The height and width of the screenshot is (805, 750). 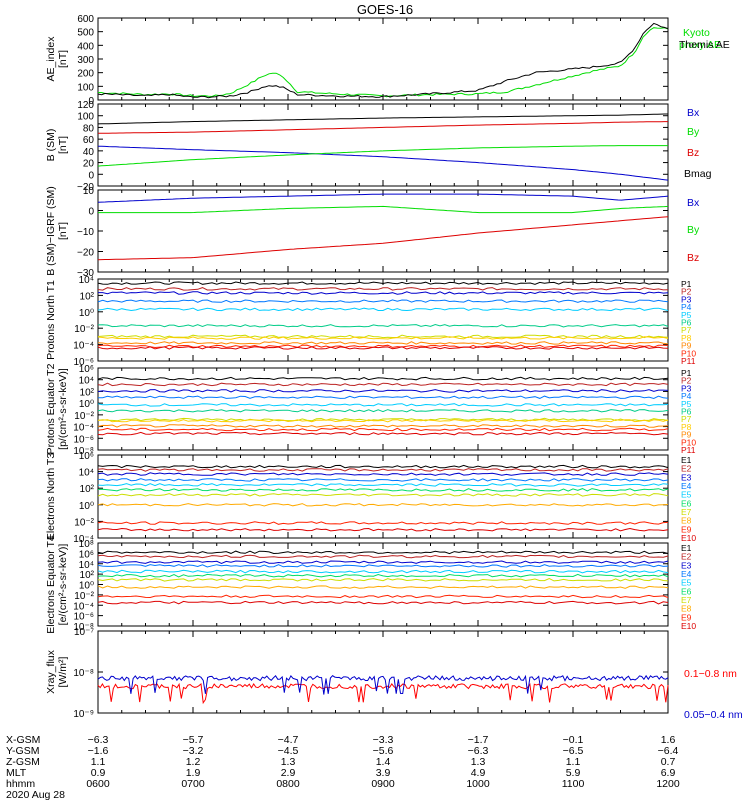 What do you see at coordinates (16, 773) in the screenshot?
I see `x-row-label: MLT` at bounding box center [16, 773].